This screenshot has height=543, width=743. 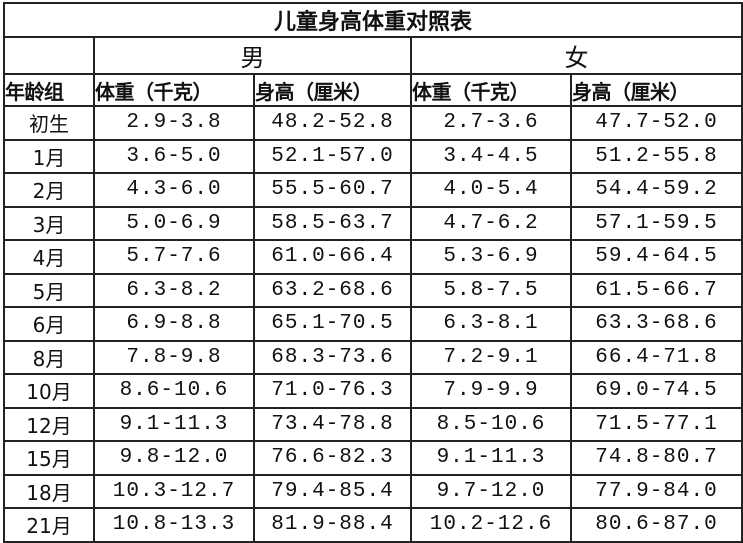 I want to click on header-male-weight: 体重（千克）, so click(x=174, y=90).